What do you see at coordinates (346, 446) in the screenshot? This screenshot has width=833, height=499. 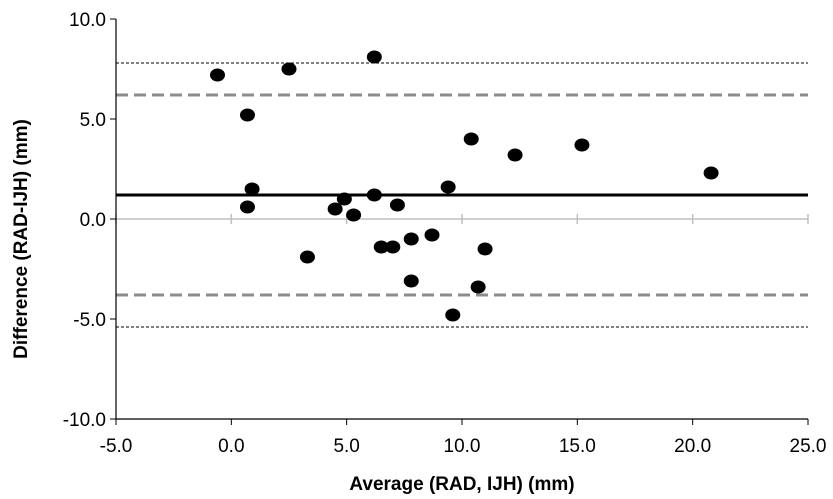 I see `x-tick-label: 5.0` at bounding box center [346, 446].